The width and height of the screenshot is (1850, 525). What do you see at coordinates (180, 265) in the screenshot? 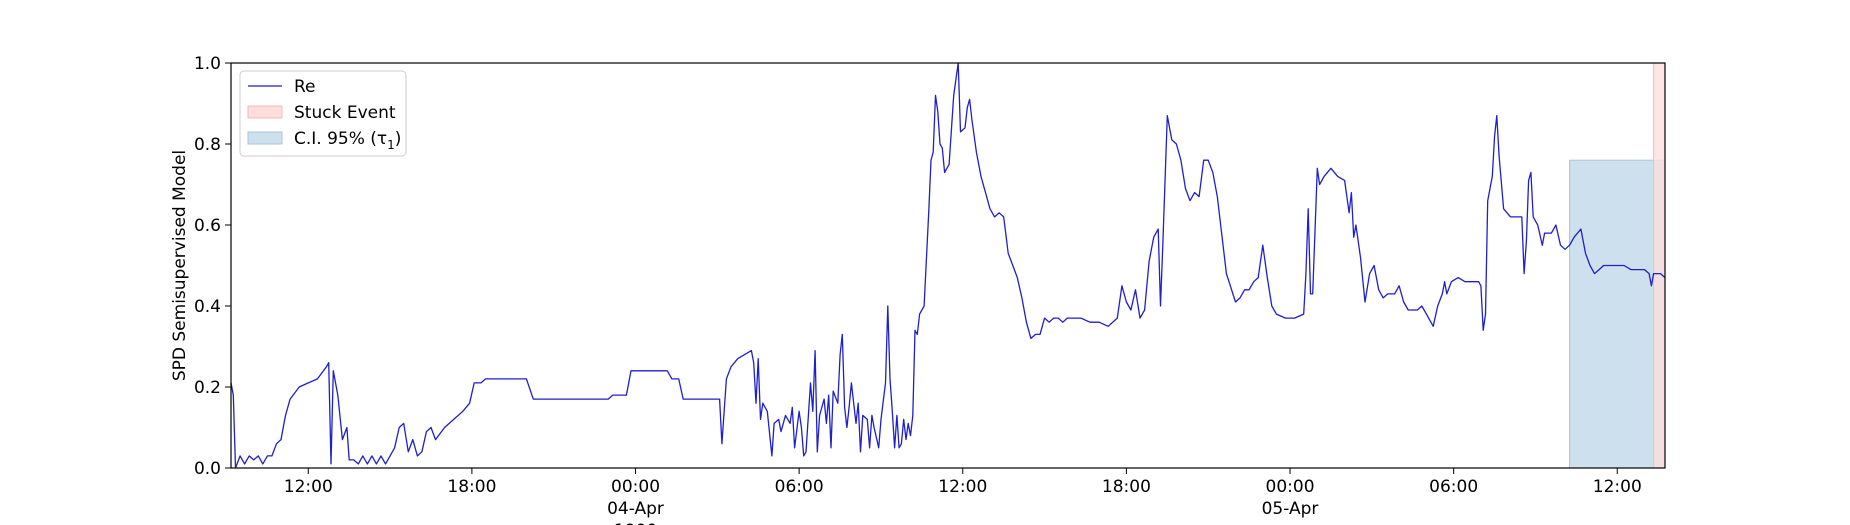
I see `y-axis-label: SPD Semisupervised Model` at bounding box center [180, 265].